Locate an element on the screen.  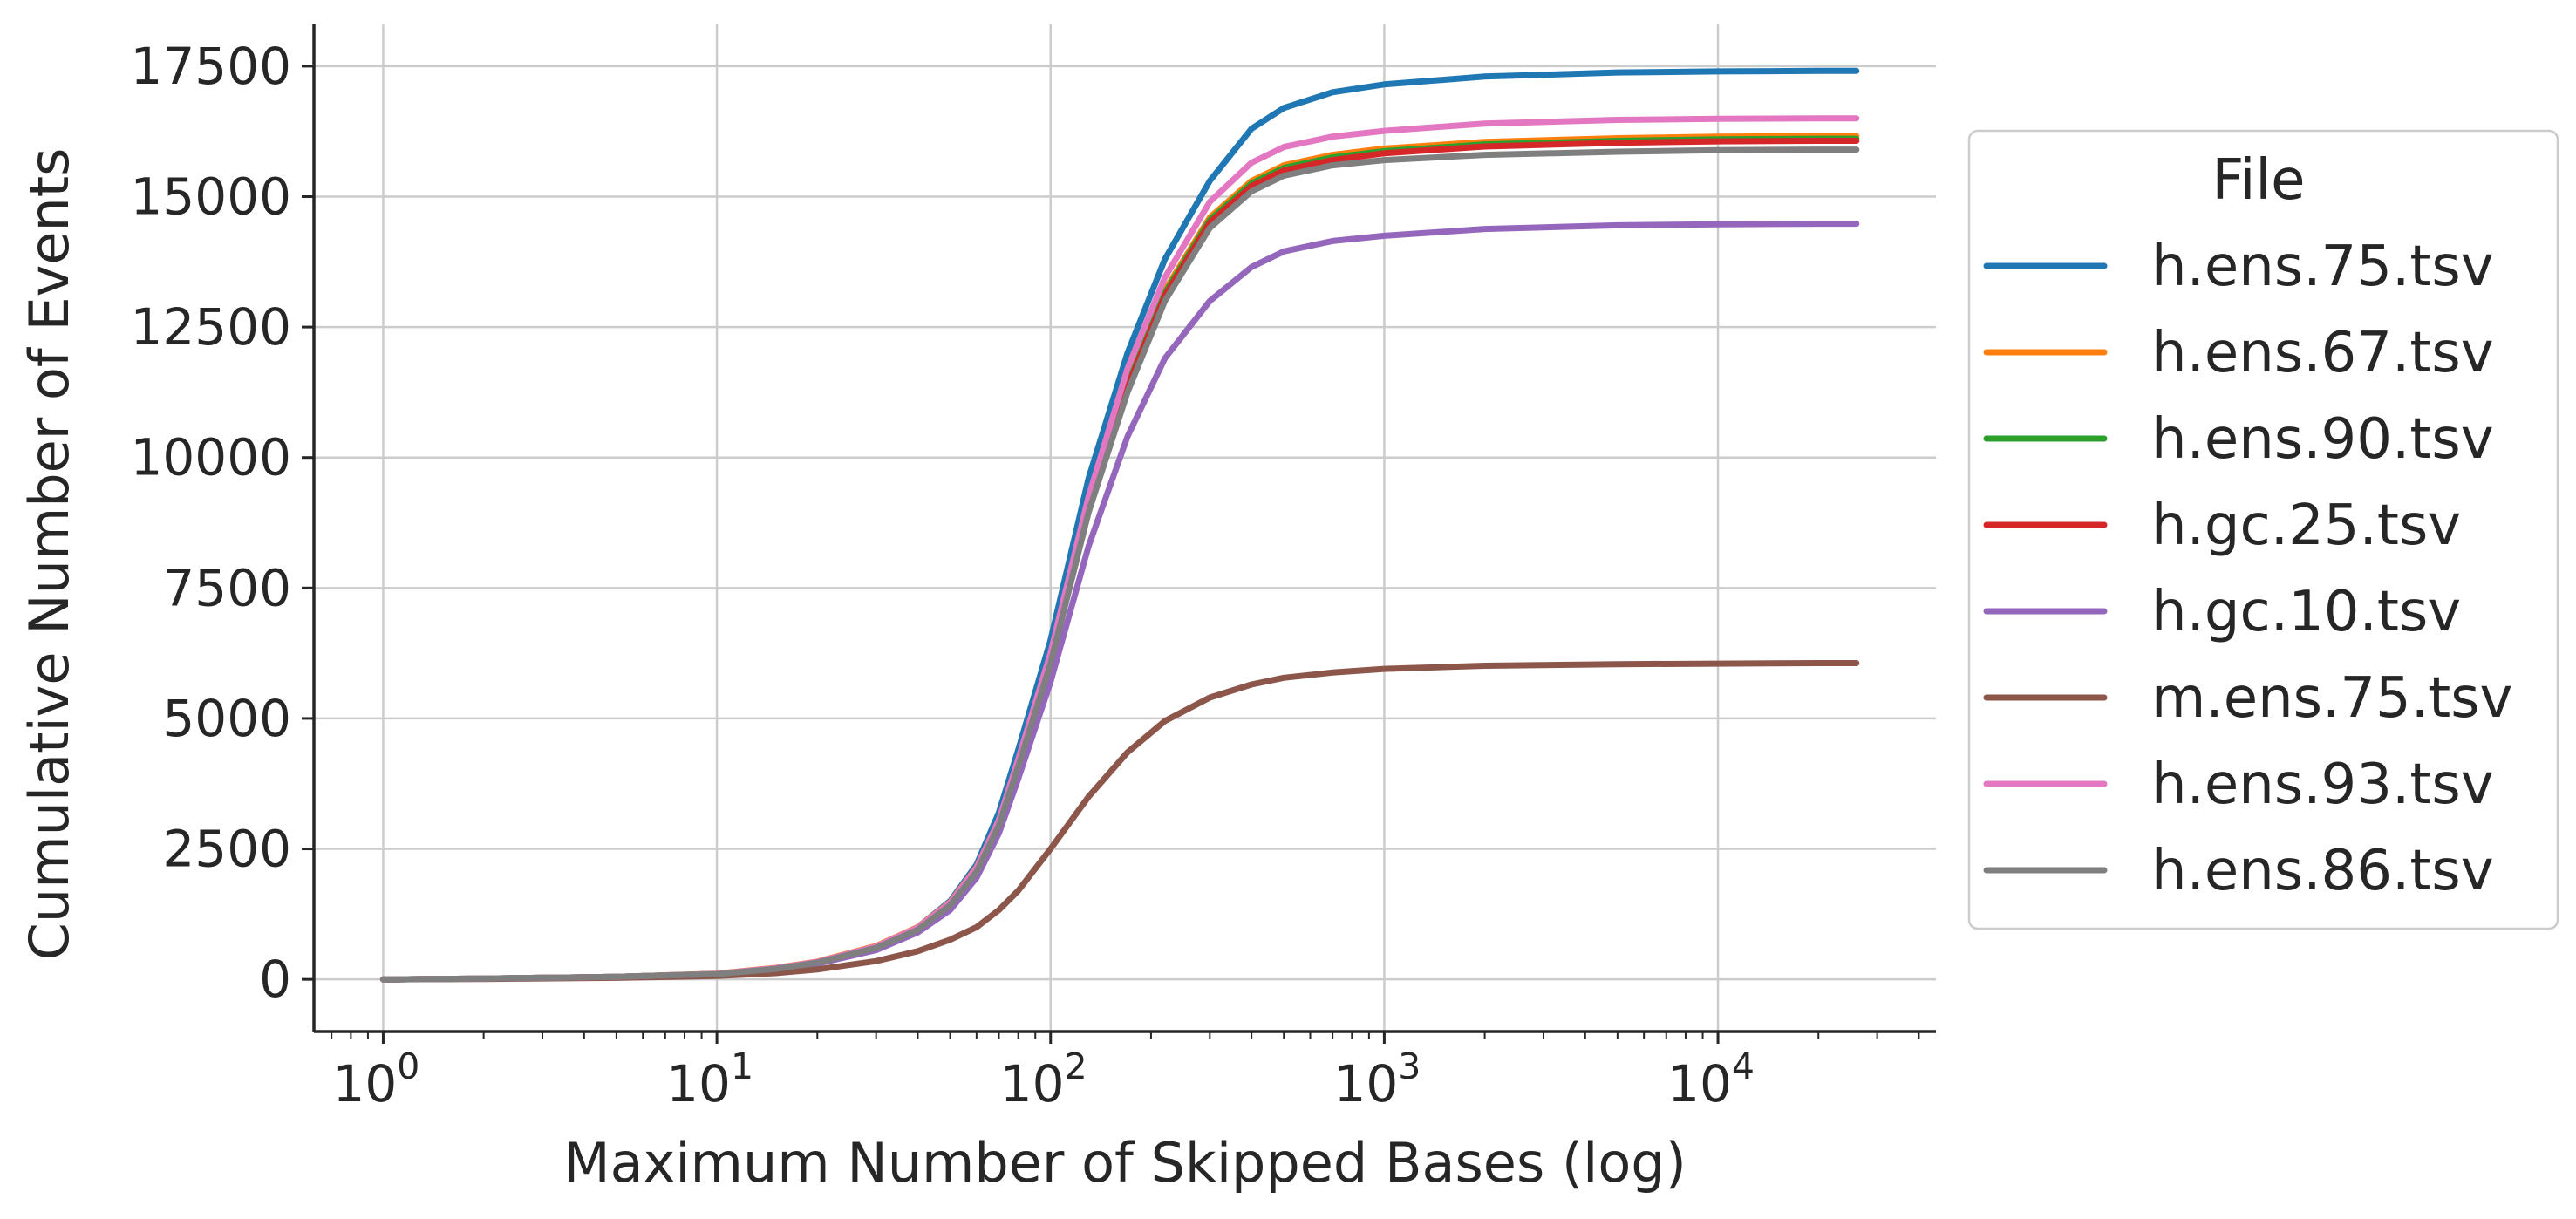
legend-item-label: h.ens.93.tsv is located at coordinates (2323, 785).